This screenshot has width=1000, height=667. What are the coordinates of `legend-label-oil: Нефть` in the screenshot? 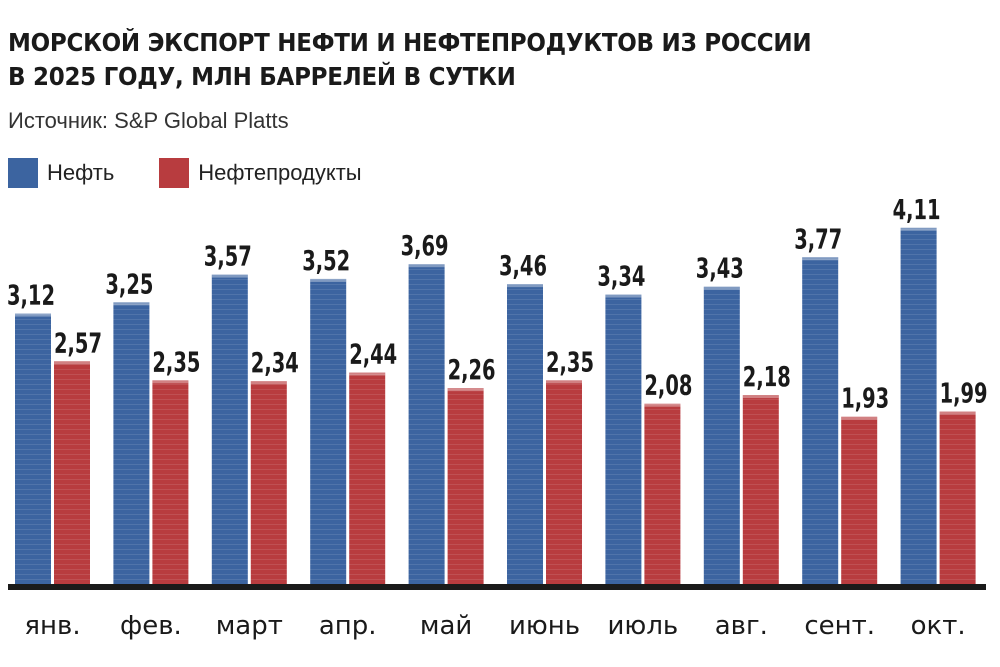 It's located at (81, 172).